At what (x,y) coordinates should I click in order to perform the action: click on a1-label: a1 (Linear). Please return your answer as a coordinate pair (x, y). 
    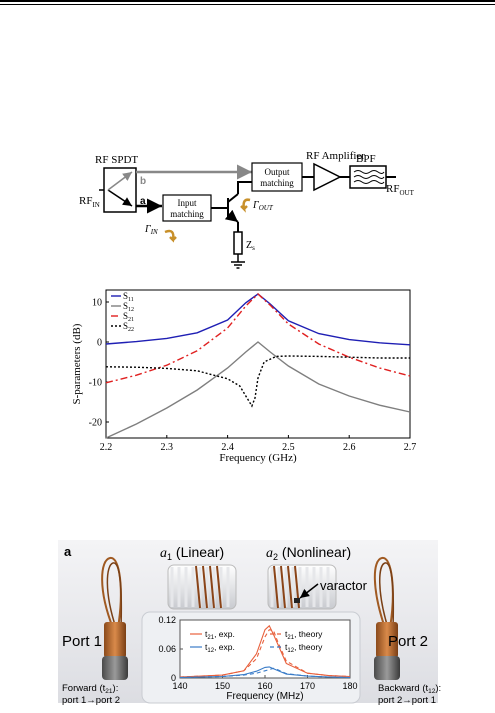
    Looking at the image, I should click on (192, 553).